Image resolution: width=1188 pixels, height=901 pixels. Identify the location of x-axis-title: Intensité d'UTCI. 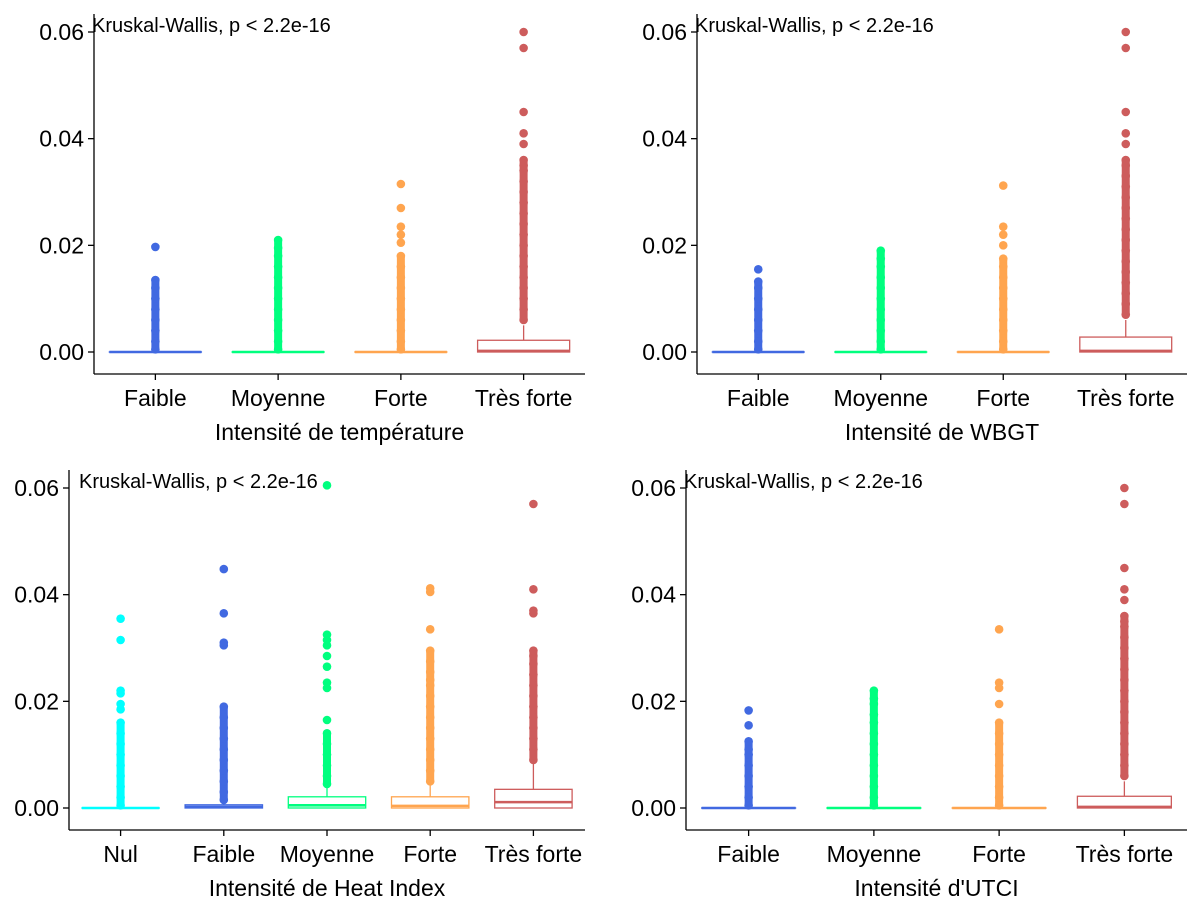
(936, 888).